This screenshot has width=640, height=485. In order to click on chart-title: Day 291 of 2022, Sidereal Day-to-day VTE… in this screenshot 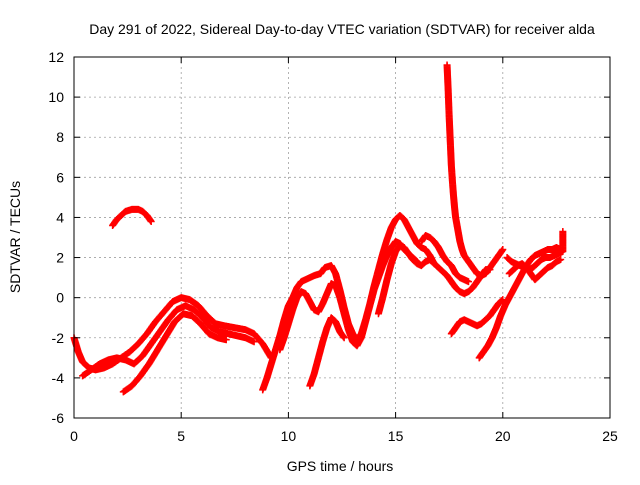, I will do `click(342, 29)`.